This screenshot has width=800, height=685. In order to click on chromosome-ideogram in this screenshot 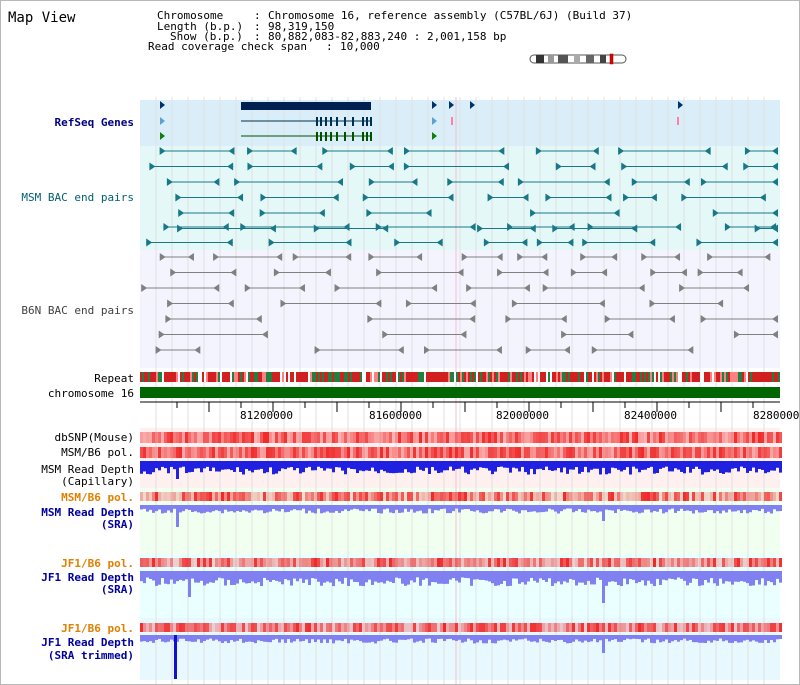, I will do `click(579, 59)`.